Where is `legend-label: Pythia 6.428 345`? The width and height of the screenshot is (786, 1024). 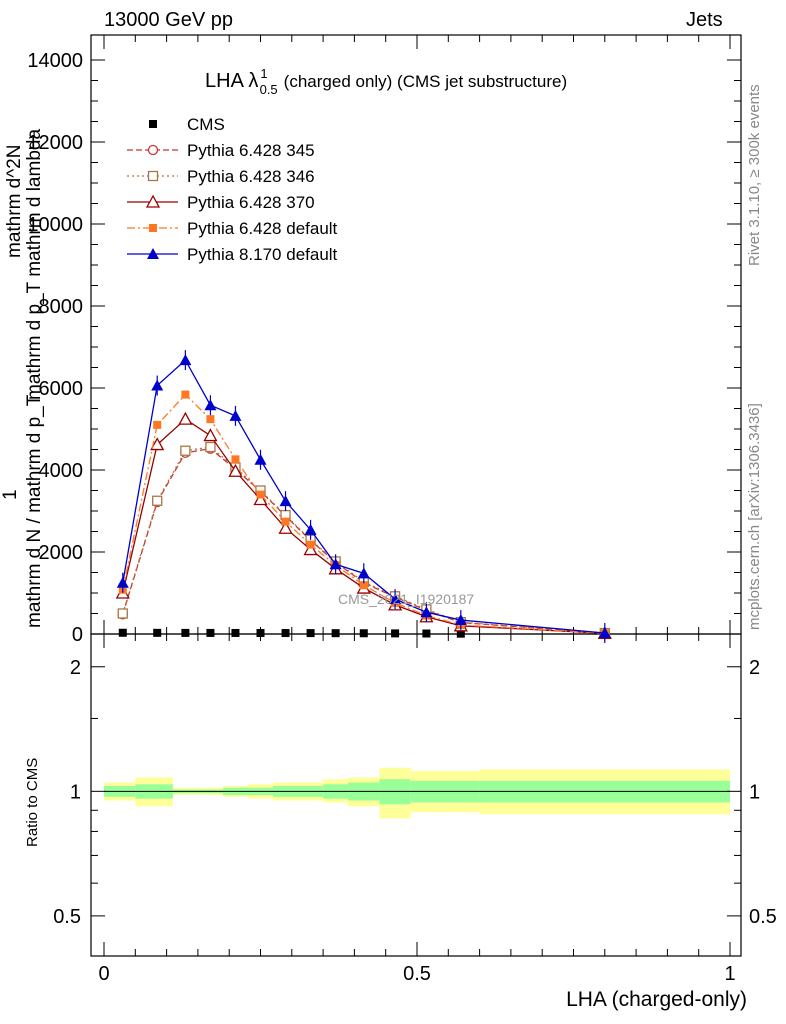
legend-label: Pythia 6.428 345 is located at coordinates (251, 150).